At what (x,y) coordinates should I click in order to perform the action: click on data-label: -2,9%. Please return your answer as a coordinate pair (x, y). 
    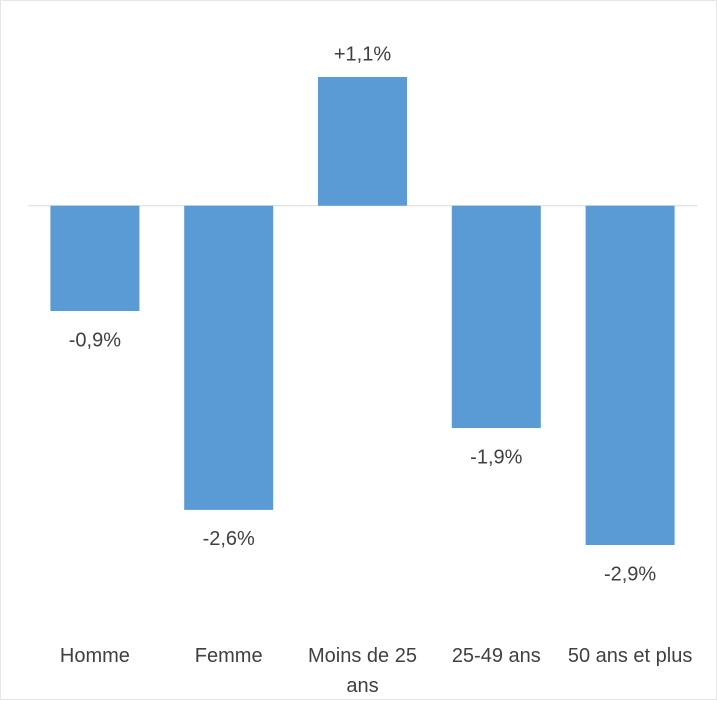
    Looking at the image, I should click on (630, 574).